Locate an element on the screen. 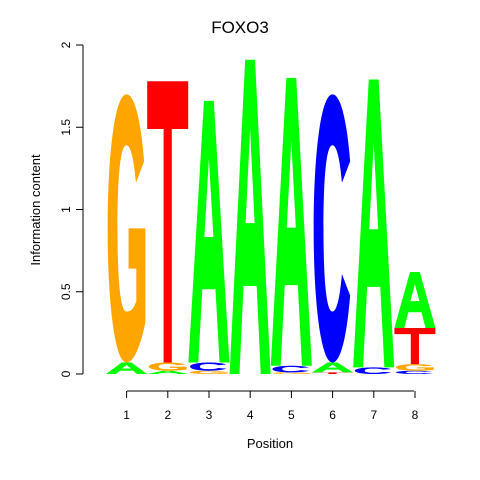 The width and height of the screenshot is (480, 480). x-tick-label: 4 is located at coordinates (250, 415).